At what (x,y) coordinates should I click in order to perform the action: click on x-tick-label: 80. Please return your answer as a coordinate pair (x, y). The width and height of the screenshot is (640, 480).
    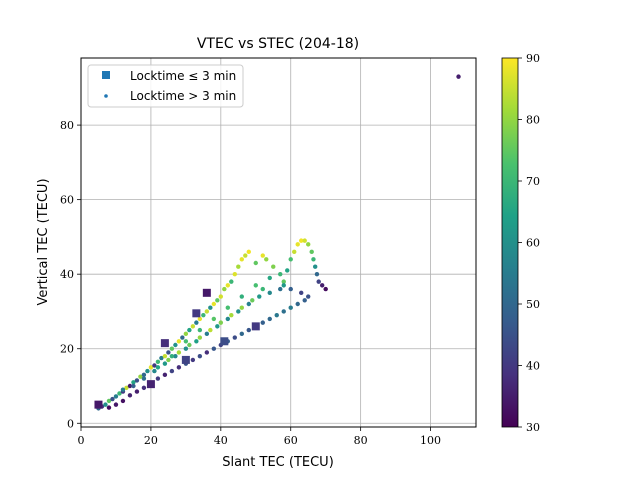
    Looking at the image, I should click on (361, 440).